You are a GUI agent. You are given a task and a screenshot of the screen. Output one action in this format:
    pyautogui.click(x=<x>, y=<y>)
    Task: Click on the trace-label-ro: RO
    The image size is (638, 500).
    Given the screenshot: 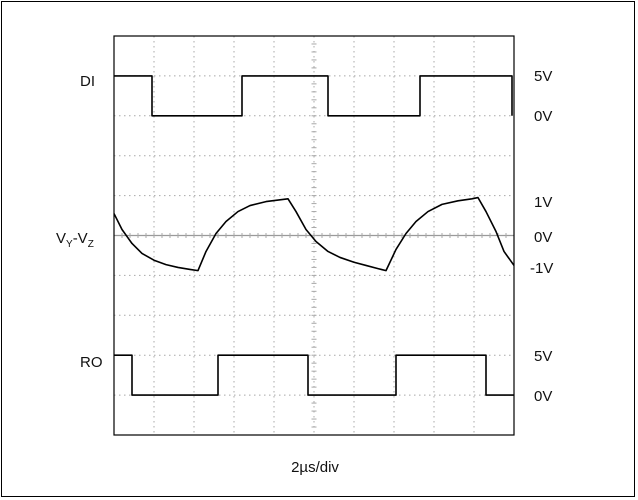 What is the action you would take?
    pyautogui.click(x=91, y=362)
    